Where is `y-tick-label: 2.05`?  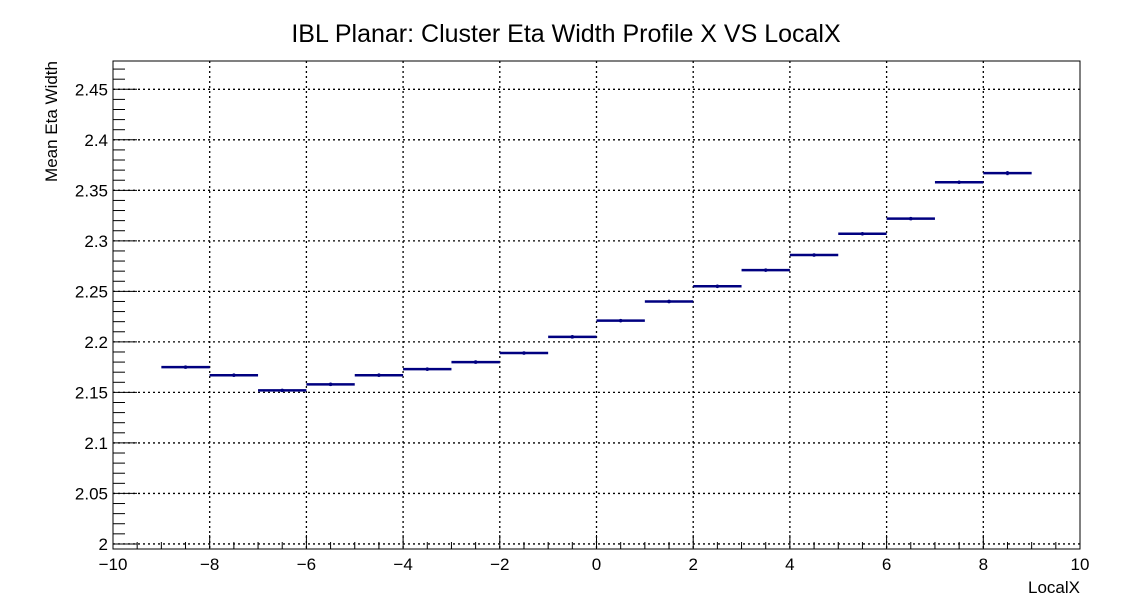 y-tick-label: 2.05 is located at coordinates (91, 493).